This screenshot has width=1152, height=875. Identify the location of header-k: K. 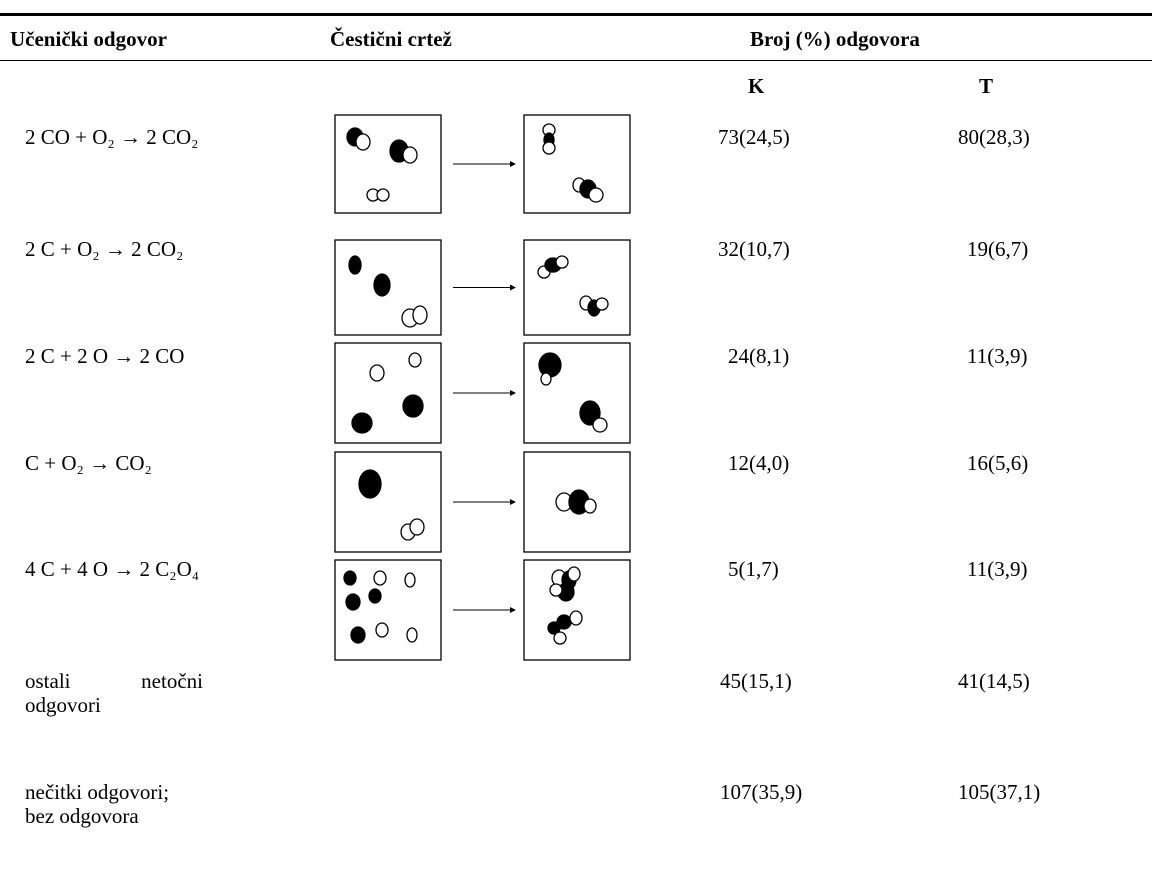
(756, 86).